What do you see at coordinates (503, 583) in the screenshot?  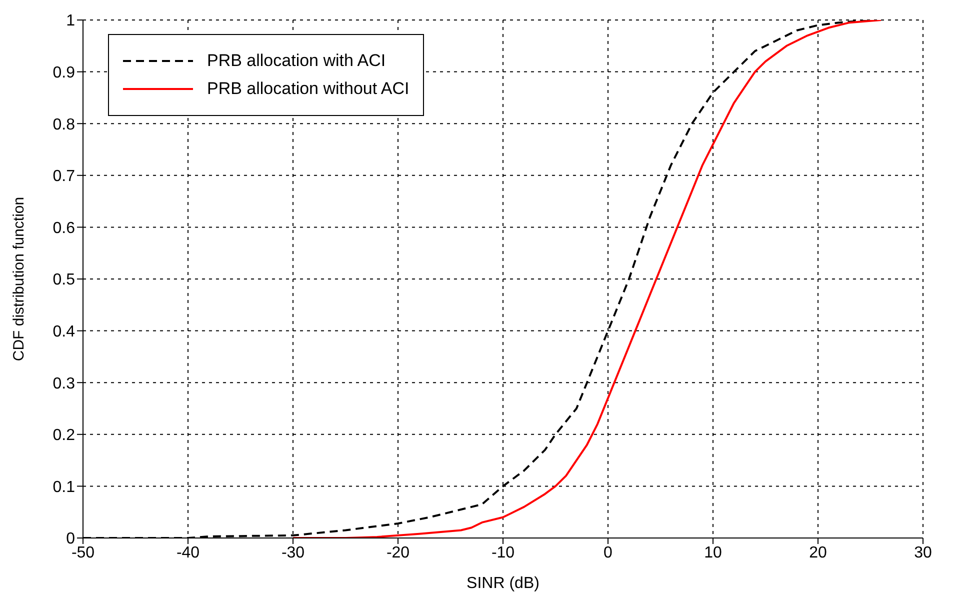 I see `x-axis-title: SINR (dB)` at bounding box center [503, 583].